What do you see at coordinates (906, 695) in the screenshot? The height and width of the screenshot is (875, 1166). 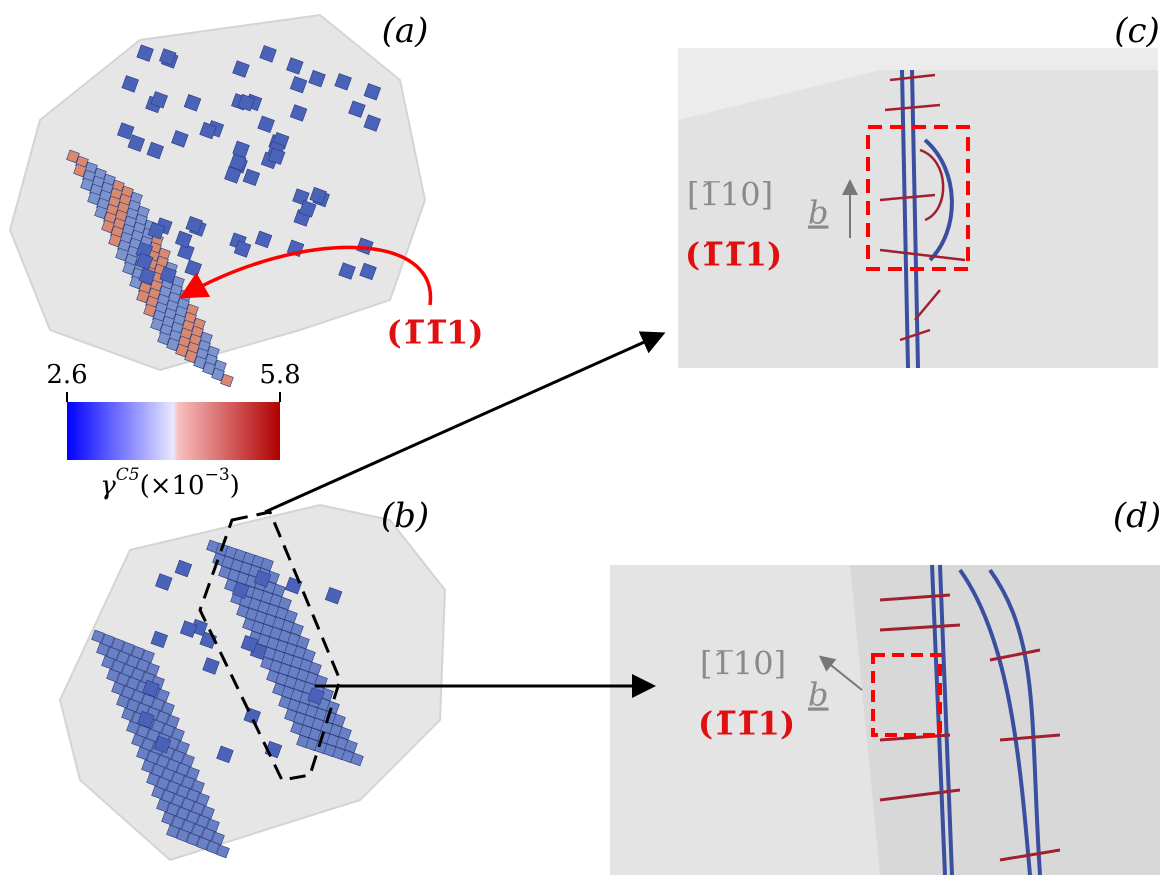 I see `highlight-box` at bounding box center [906, 695].